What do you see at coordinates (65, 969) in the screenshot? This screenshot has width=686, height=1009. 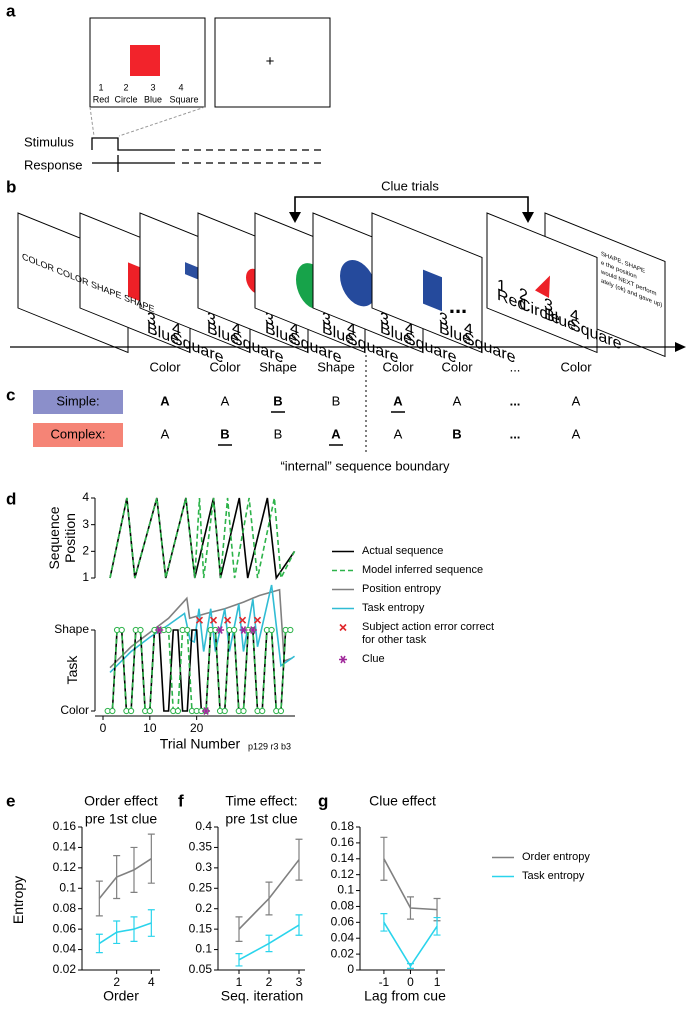 I see `y-tick-label: 0.02` at bounding box center [65, 969].